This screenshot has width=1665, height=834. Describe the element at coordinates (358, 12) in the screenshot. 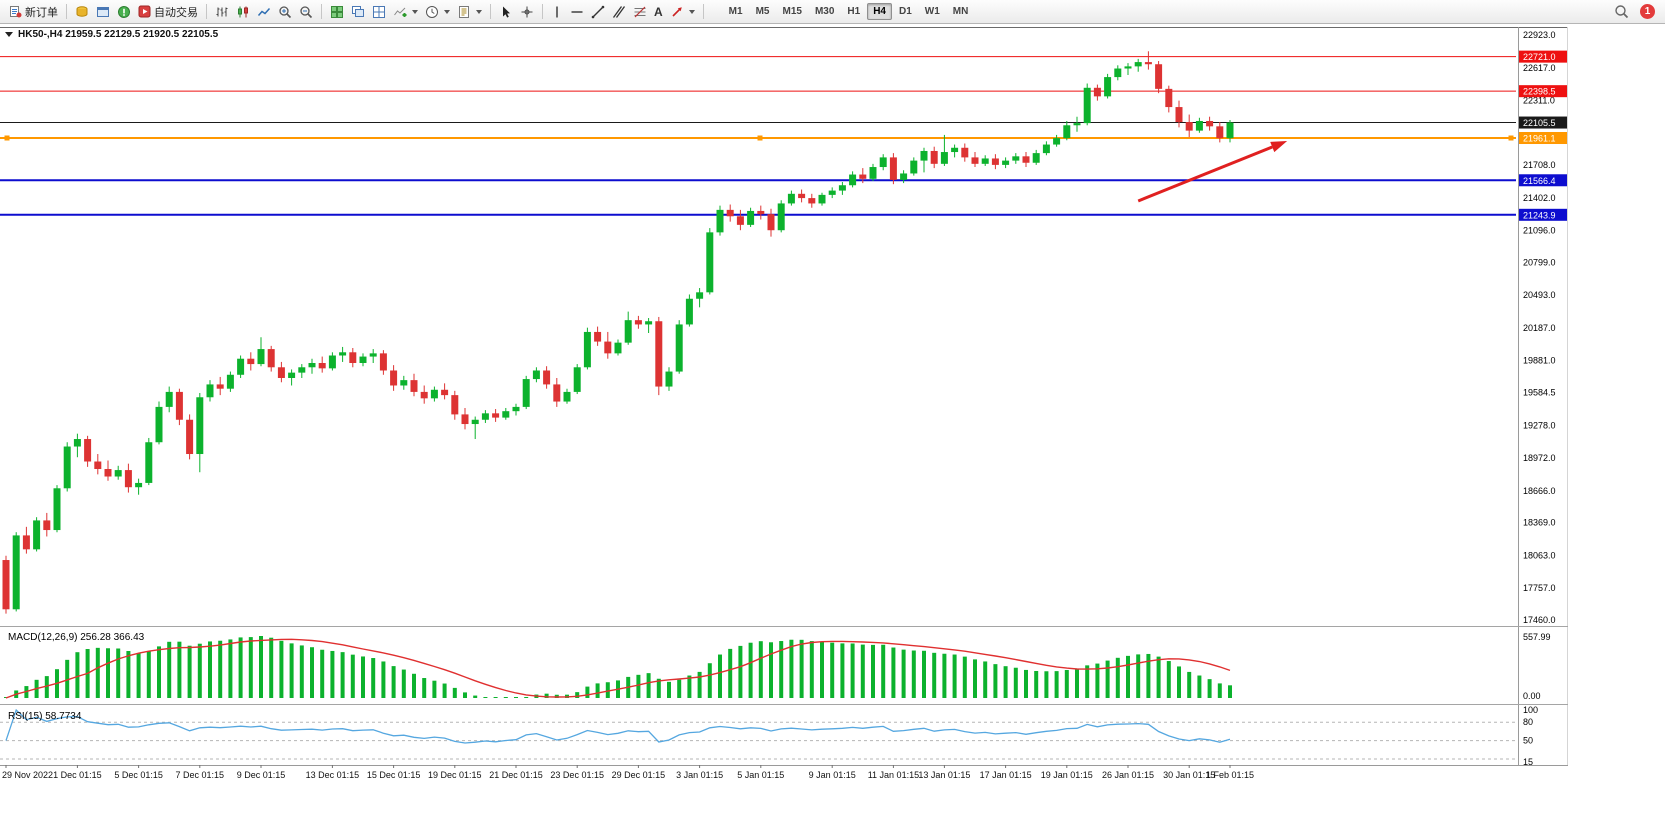

I see `cascade-windows-button` at that location.